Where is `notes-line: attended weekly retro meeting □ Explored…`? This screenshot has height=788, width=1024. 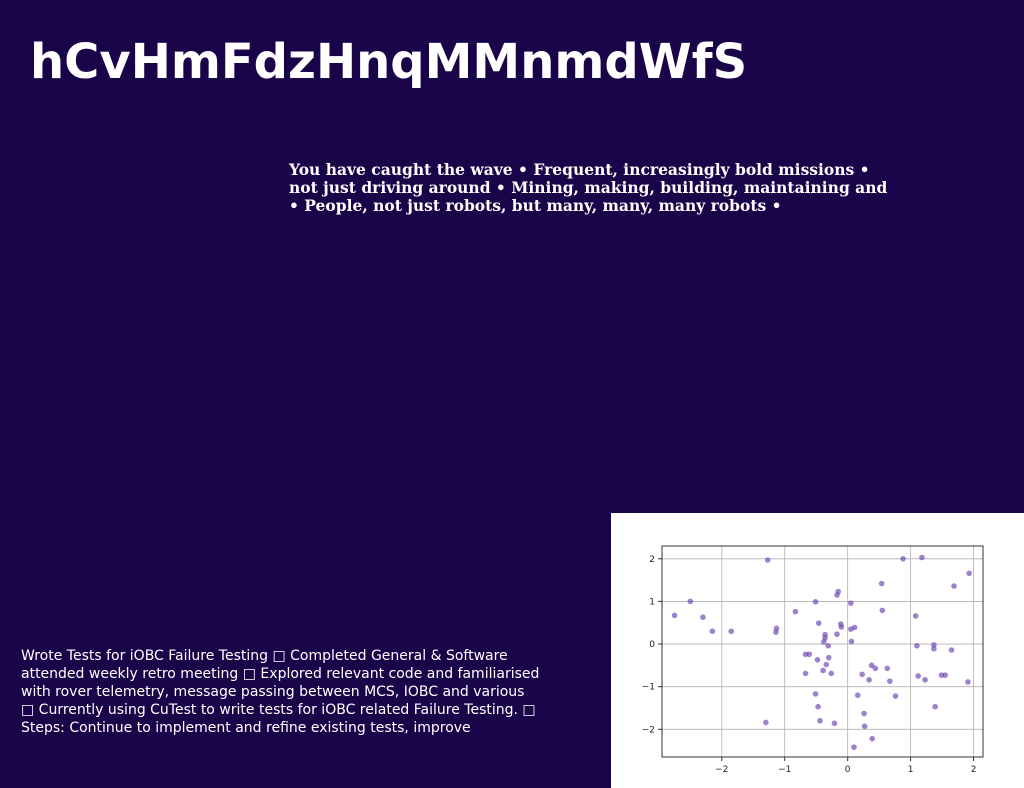
notes-line: attended weekly retro meeting □ Explored… is located at coordinates (280, 674).